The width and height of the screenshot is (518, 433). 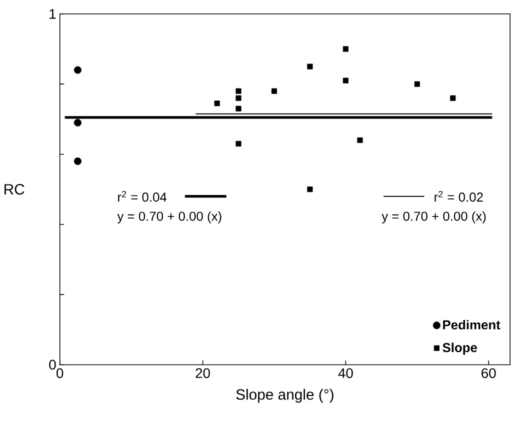 What do you see at coordinates (489, 373) in the screenshot?
I see `x-tick-label: 60` at bounding box center [489, 373].